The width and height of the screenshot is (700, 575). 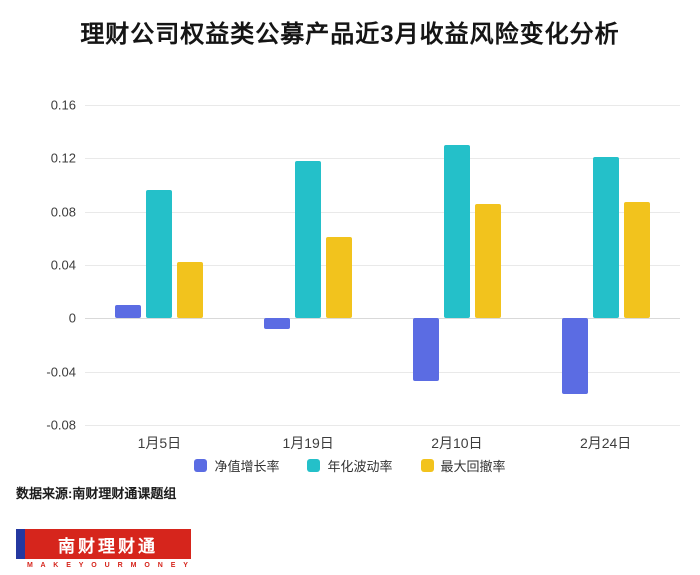 I want to click on legend-label: 最大回撤率, so click(x=473, y=466).